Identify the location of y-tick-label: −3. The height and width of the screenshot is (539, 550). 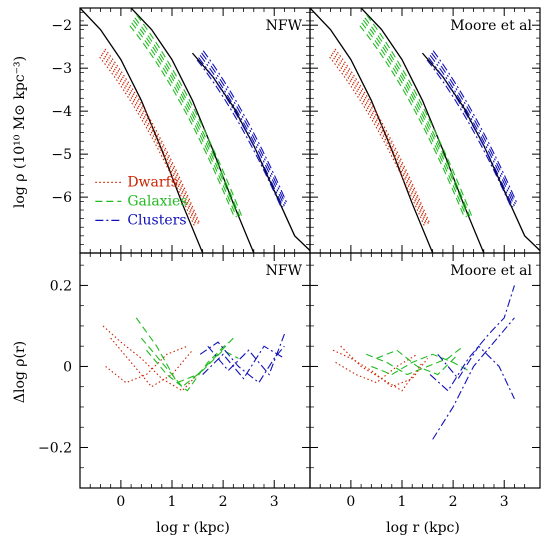
(61, 69).